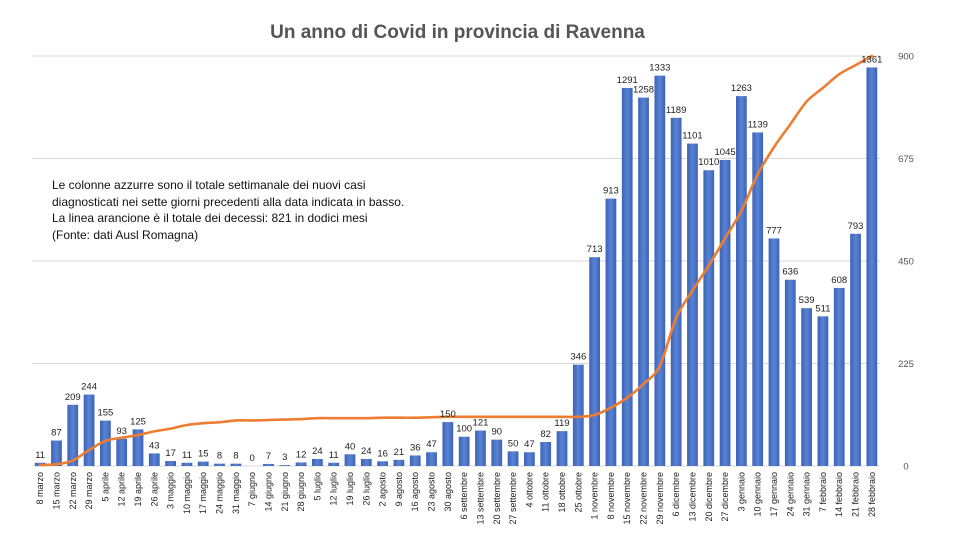 This screenshot has height=540, width=960. What do you see at coordinates (774, 494) in the screenshot?
I see `x-tick-label: 17 gennaio` at bounding box center [774, 494].